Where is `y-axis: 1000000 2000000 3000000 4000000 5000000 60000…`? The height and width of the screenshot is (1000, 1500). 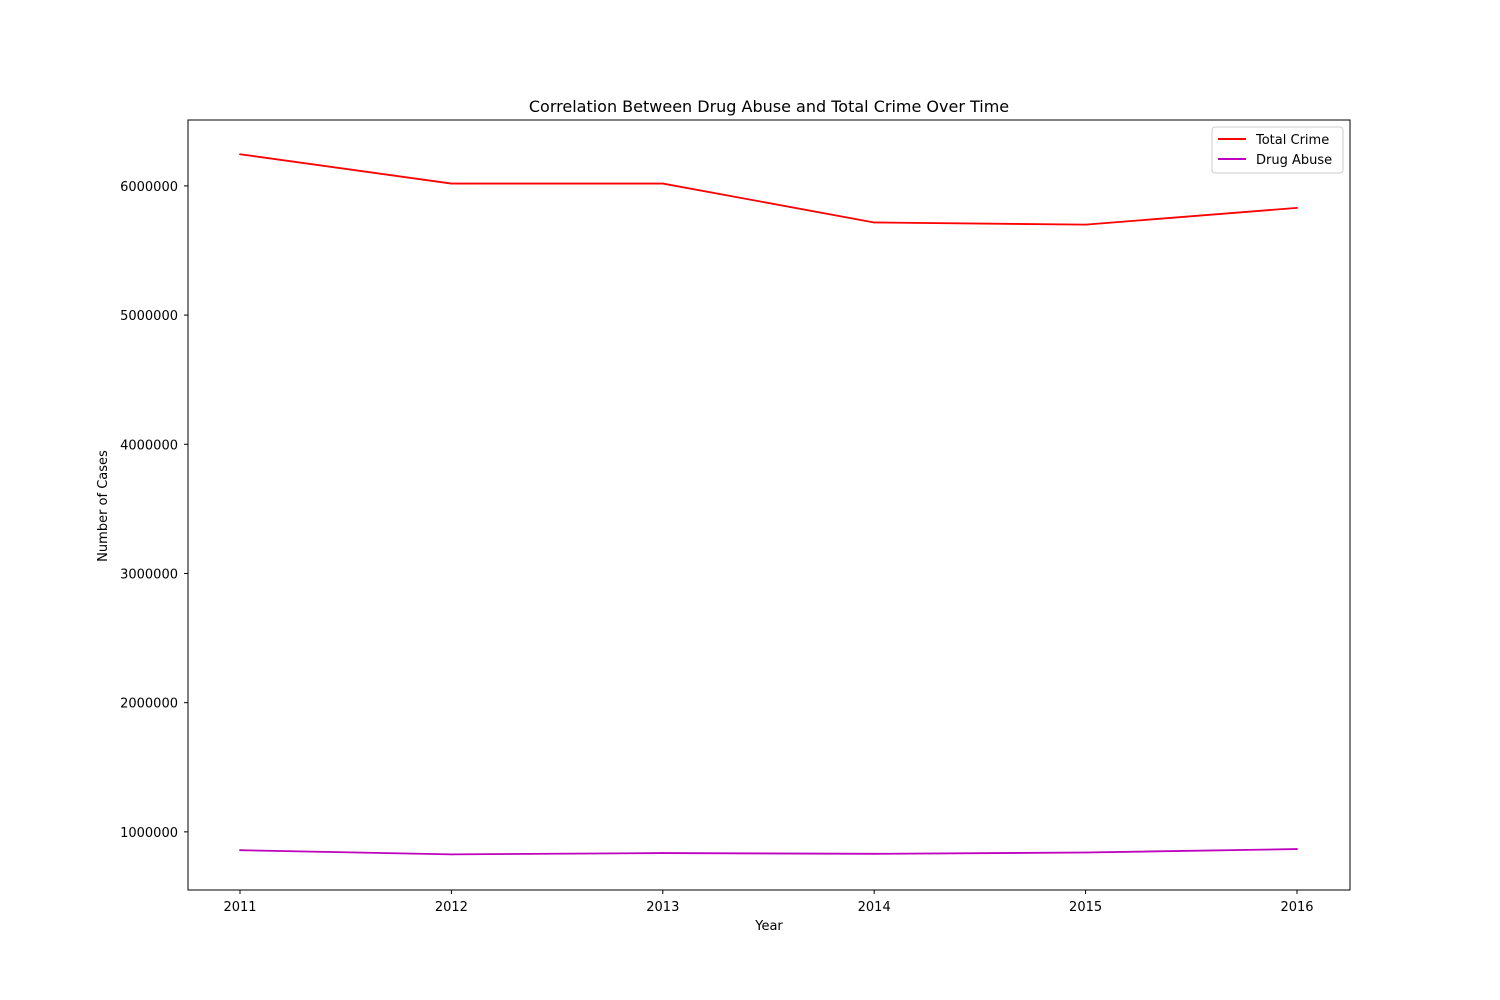 y-axis: 1000000 2000000 3000000 4000000 5000000 60000… is located at coordinates (154, 510).